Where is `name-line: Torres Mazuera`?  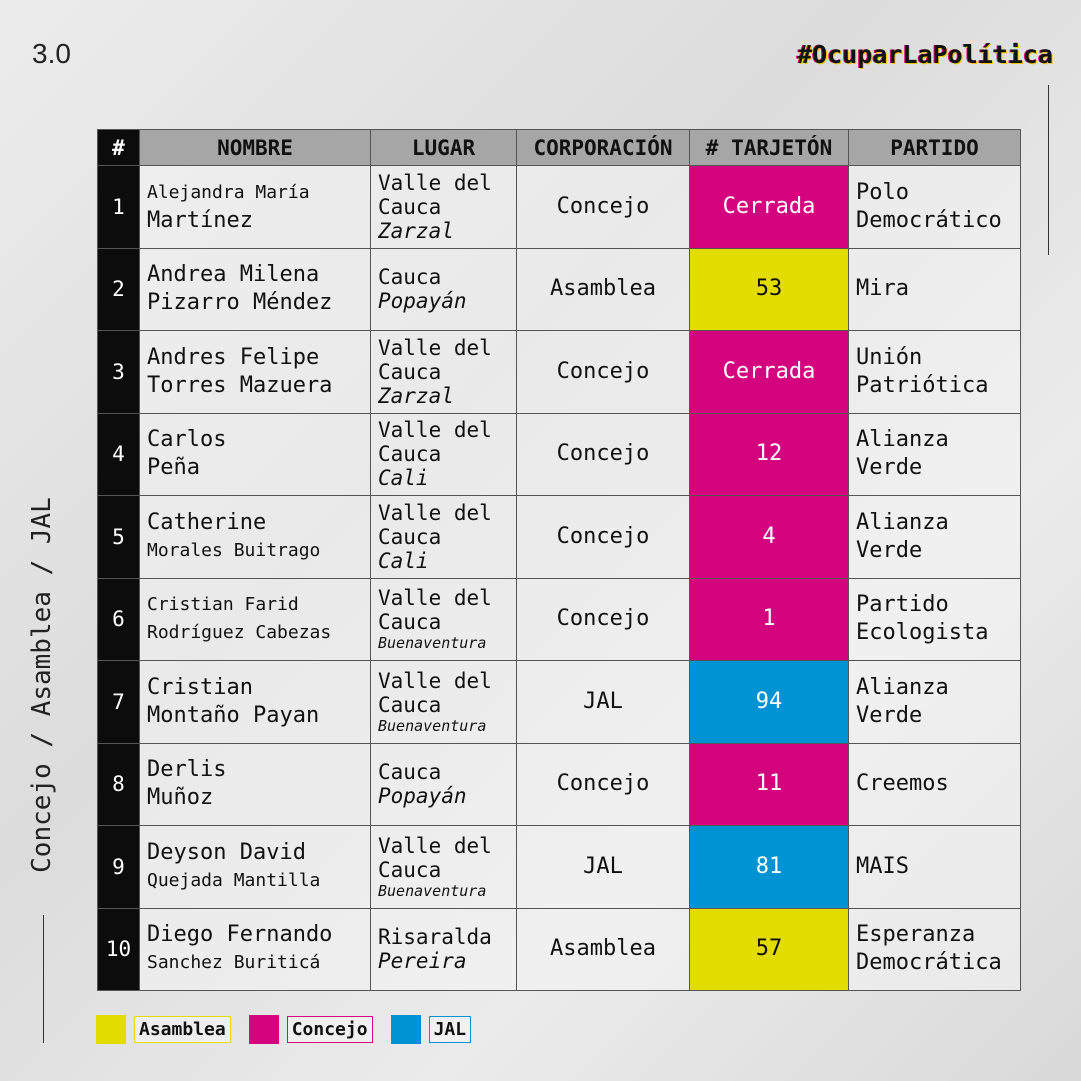 name-line: Torres Mazuera is located at coordinates (240, 385).